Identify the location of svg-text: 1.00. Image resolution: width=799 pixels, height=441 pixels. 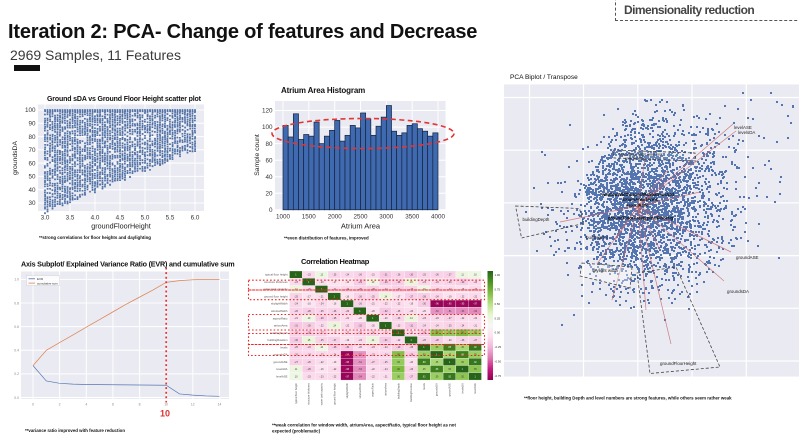
(498, 275).